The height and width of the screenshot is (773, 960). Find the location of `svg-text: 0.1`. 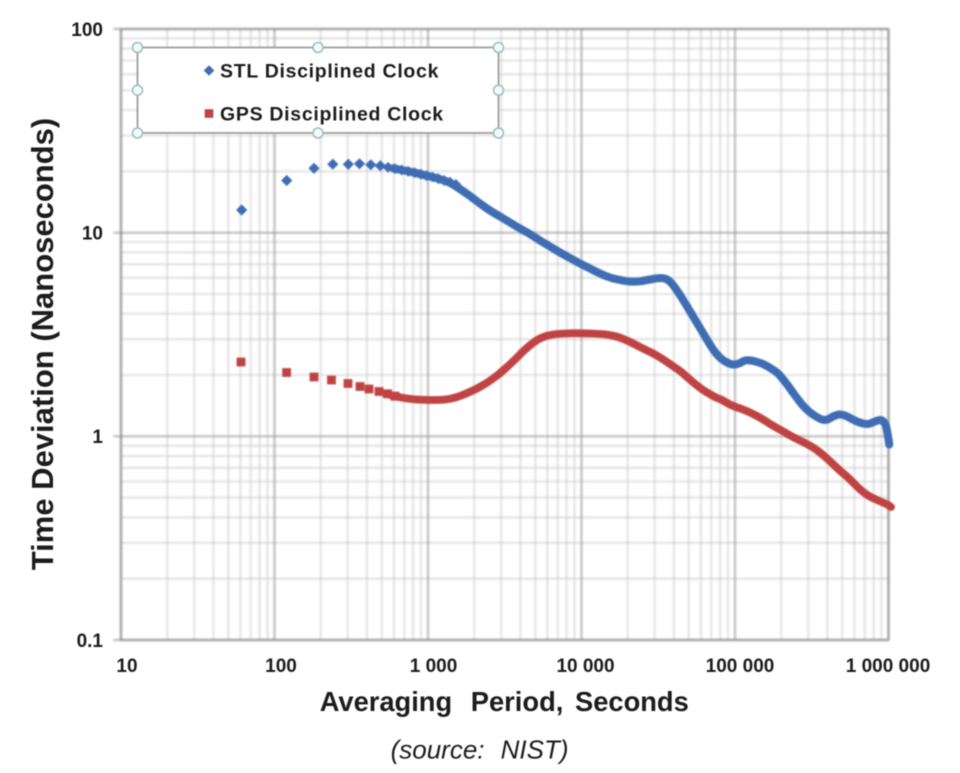

svg-text: 0.1 is located at coordinates (90, 641).